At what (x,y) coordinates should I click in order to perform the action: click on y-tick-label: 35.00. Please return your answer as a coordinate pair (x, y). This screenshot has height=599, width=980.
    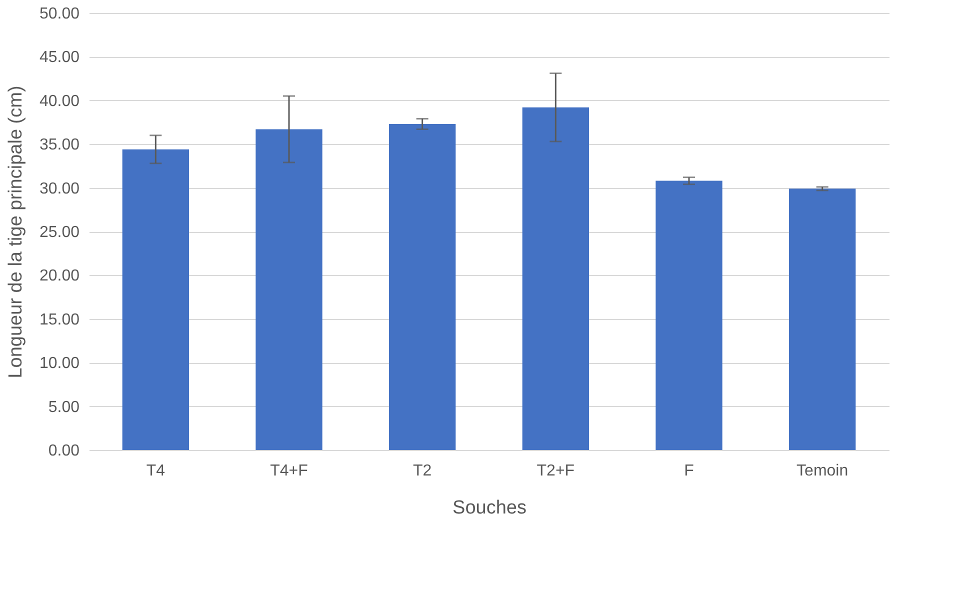
    Looking at the image, I should click on (59, 145).